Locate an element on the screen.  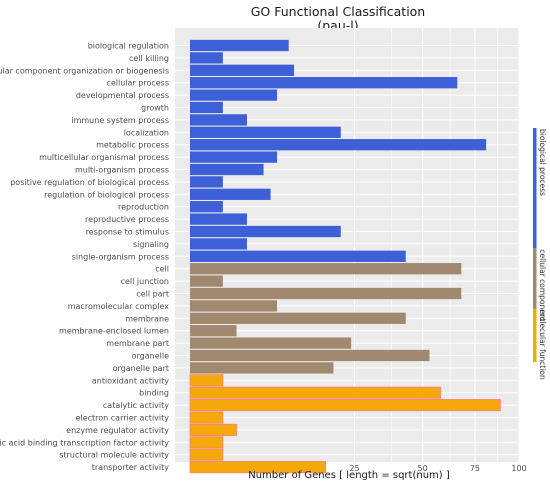
x-tick-label: 75 is located at coordinates (475, 468).